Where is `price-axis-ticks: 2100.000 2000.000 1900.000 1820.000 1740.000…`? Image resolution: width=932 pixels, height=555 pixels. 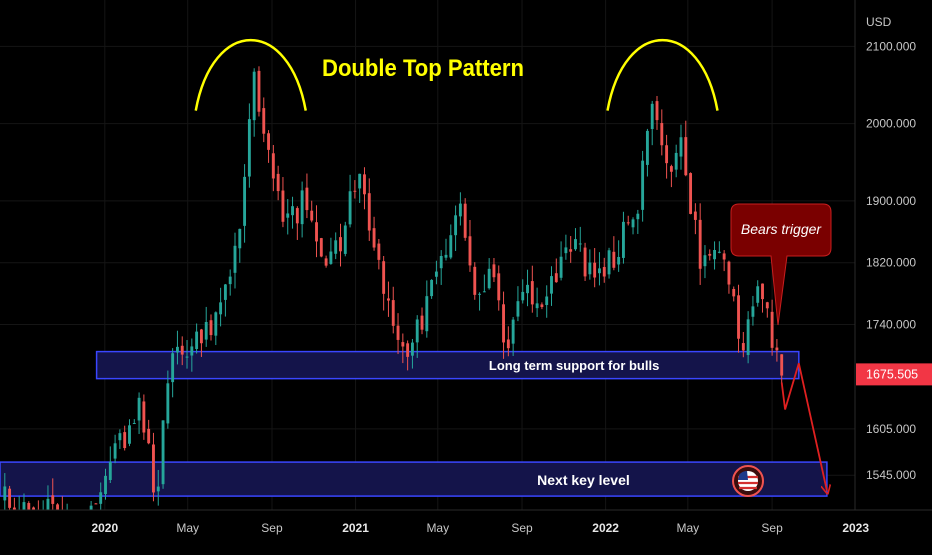
price-axis-ticks: 2100.000 2000.000 1900.000 1820.000 1740.000… is located at coordinates (891, 260).